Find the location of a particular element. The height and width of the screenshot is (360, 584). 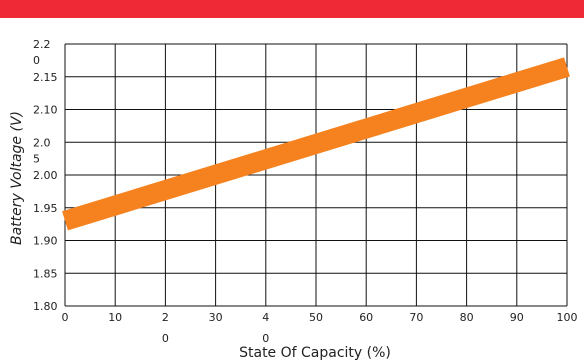

x-tick-label: 60 is located at coordinates (366, 317).